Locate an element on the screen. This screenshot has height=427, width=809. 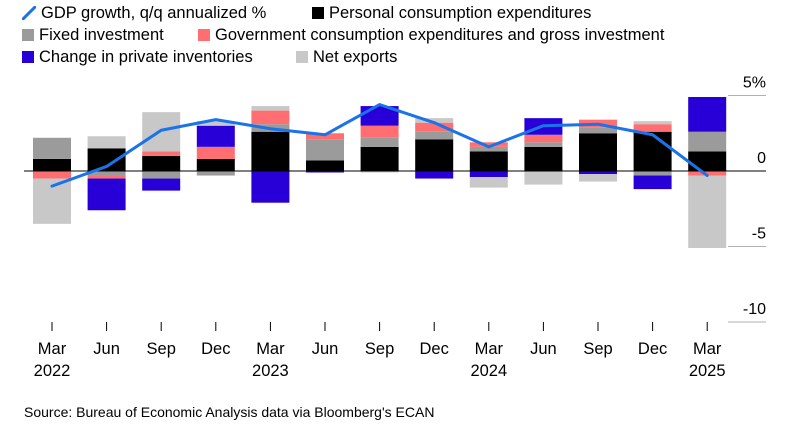
legend-swatch-government is located at coordinates (204, 35).